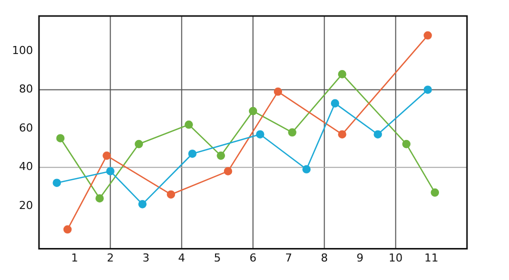  What do you see at coordinates (25, 127) in the screenshot?
I see `y-tick-label: 60` at bounding box center [25, 127].